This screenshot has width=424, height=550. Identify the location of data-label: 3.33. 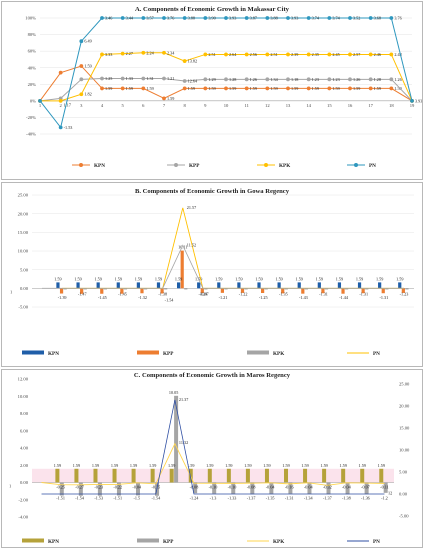
(108, 54).